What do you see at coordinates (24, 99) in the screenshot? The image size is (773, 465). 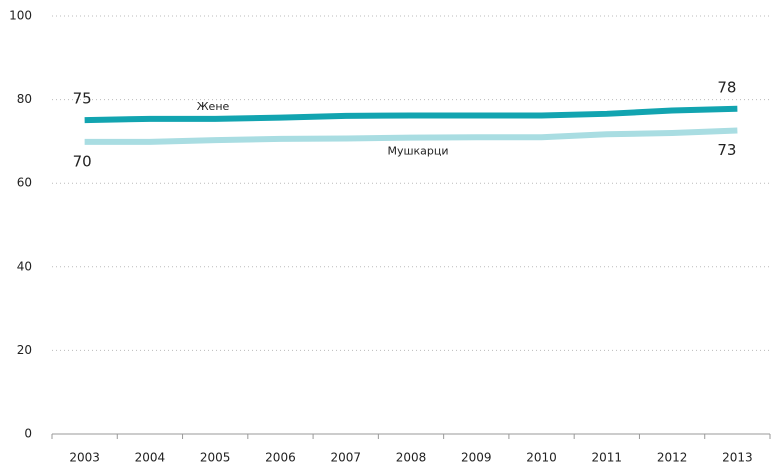 I see `y-tick-label: 80` at bounding box center [24, 99].